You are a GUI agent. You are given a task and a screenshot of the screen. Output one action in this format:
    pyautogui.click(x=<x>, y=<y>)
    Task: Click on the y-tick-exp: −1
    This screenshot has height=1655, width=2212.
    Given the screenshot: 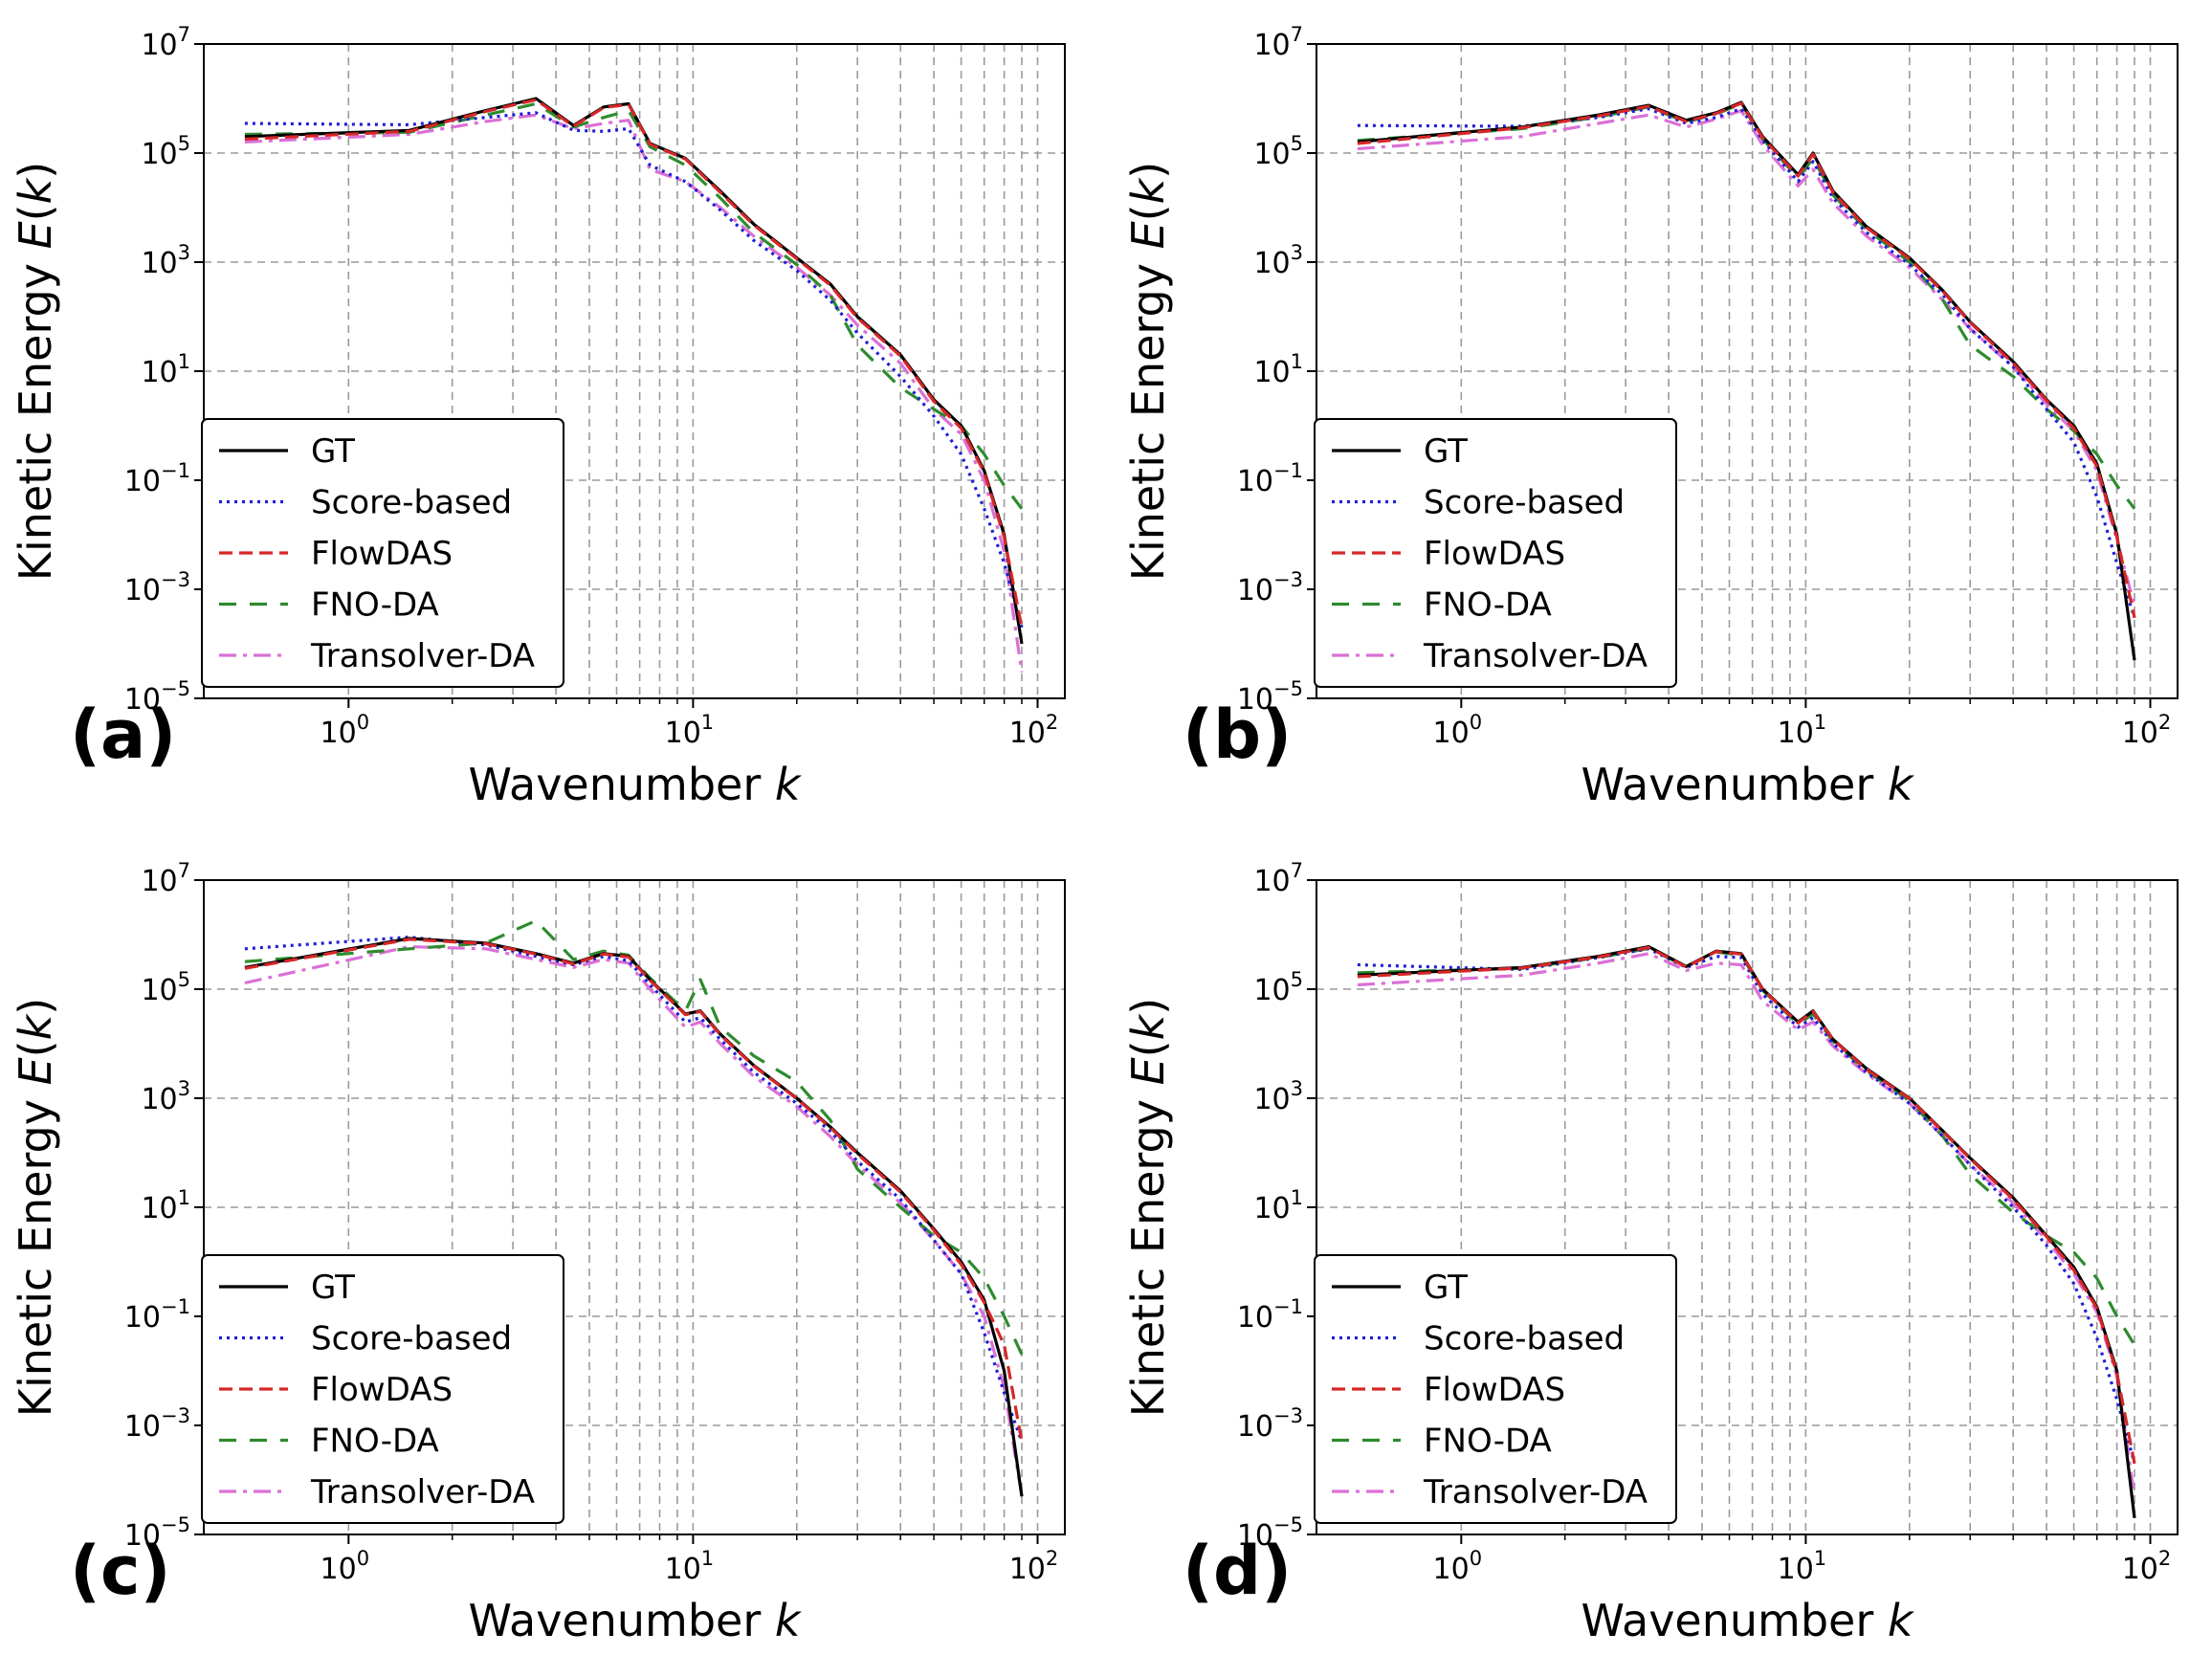 What is the action you would take?
    pyautogui.click(x=1288, y=470)
    